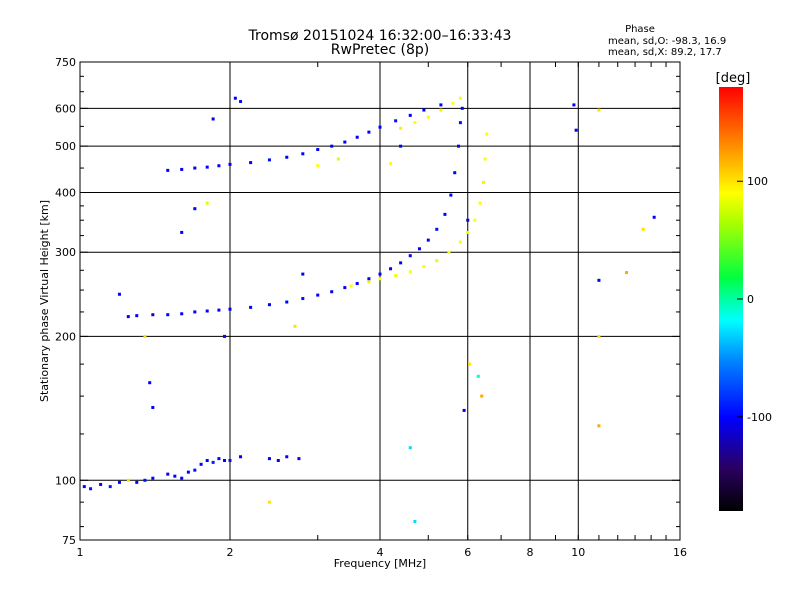 This screenshot has height=600, width=800. Describe the element at coordinates (757, 181) in the screenshot. I see `colorbar-tick-label: 100` at that location.